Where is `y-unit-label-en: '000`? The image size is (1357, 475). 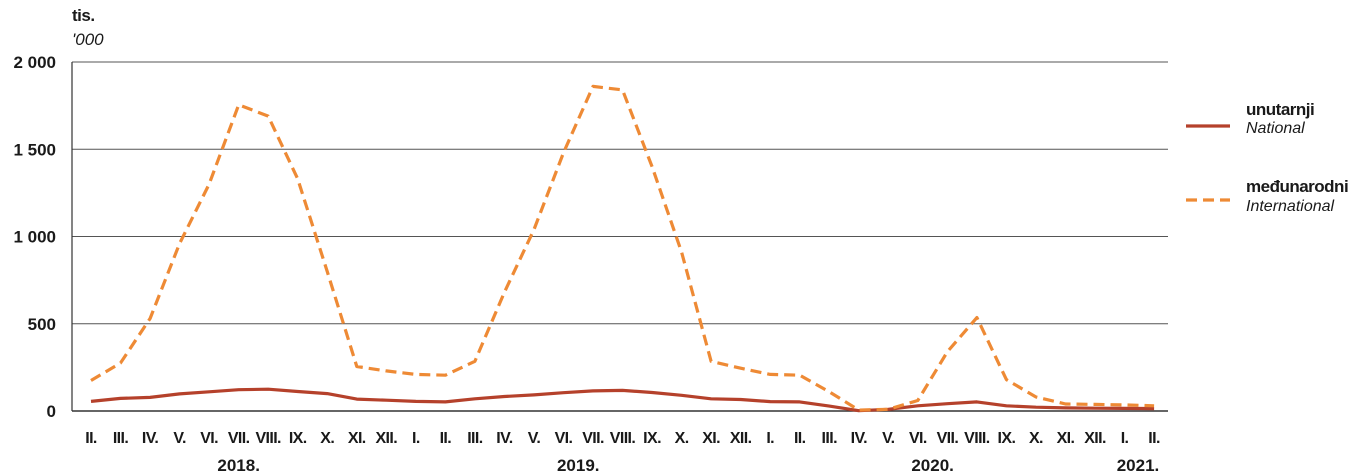
y-unit-label-en: '000 is located at coordinates (88, 39).